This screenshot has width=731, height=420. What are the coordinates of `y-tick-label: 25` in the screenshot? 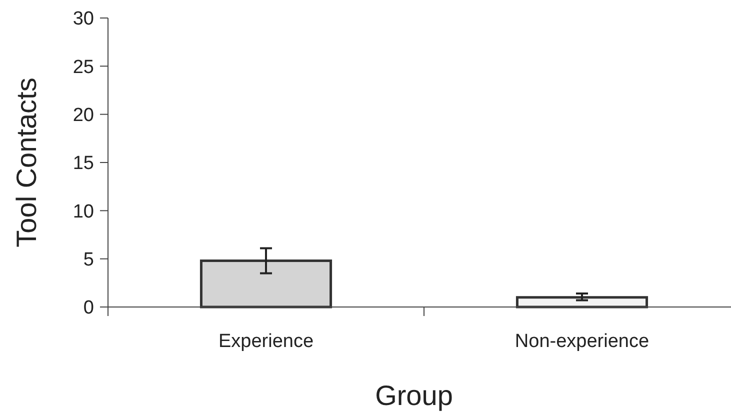 It's located at (83, 67).